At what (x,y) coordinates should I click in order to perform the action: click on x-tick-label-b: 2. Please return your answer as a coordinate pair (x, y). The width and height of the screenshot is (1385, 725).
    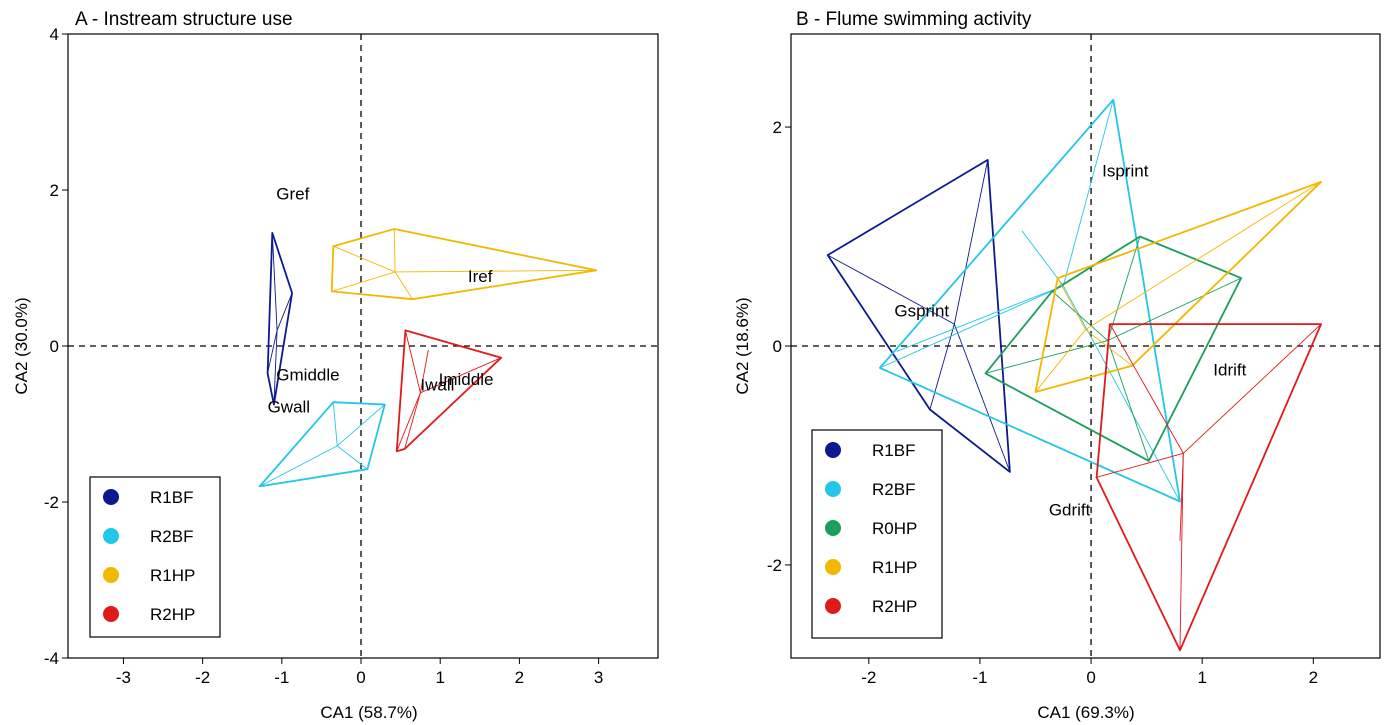
    Looking at the image, I should click on (1313, 677).